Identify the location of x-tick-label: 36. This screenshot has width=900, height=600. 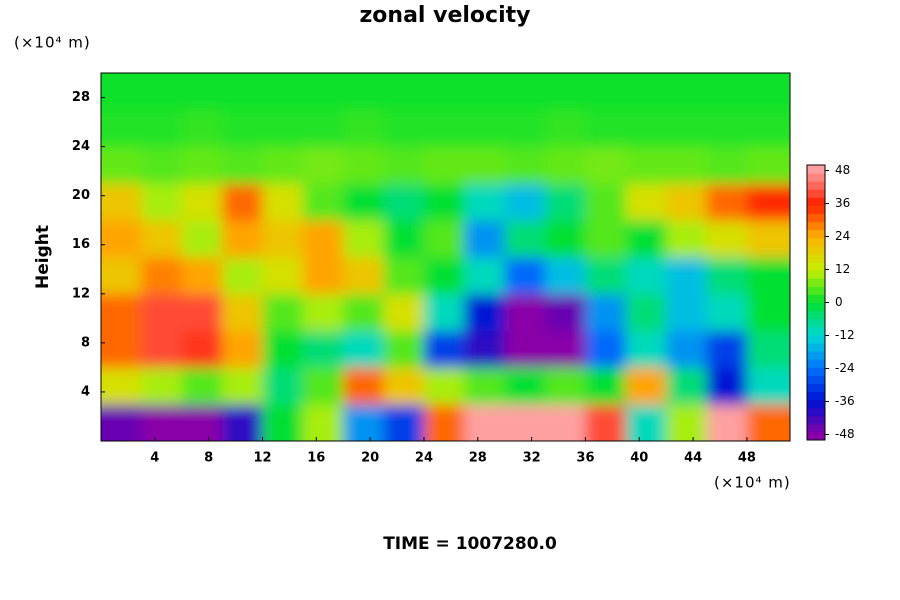
(585, 458).